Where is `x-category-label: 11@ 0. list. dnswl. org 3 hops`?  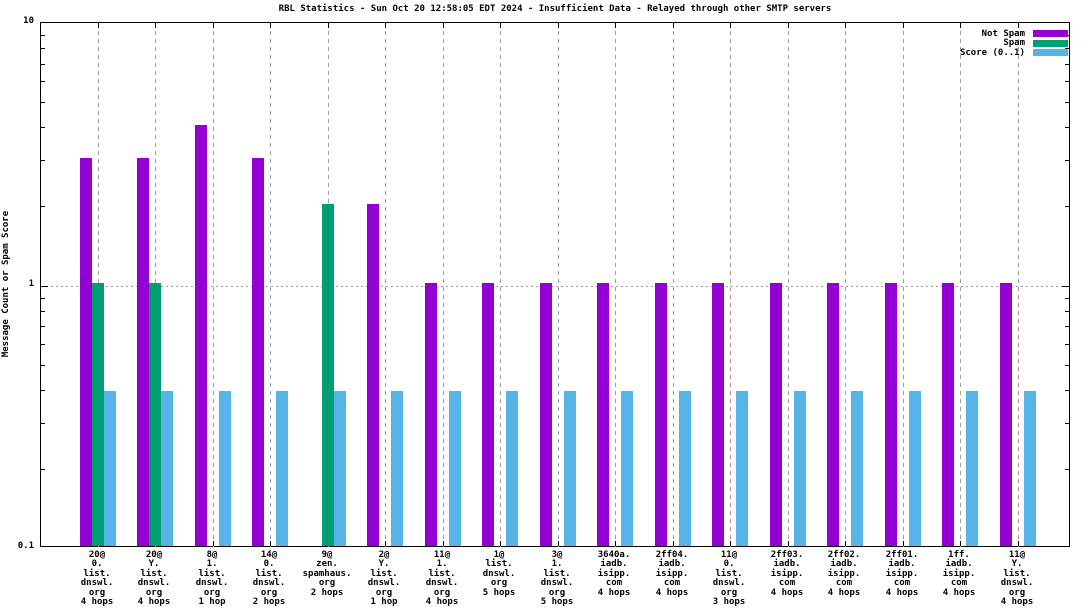
x-category-label: 11@ 0. list. dnswl. org 3 hops is located at coordinates (729, 579).